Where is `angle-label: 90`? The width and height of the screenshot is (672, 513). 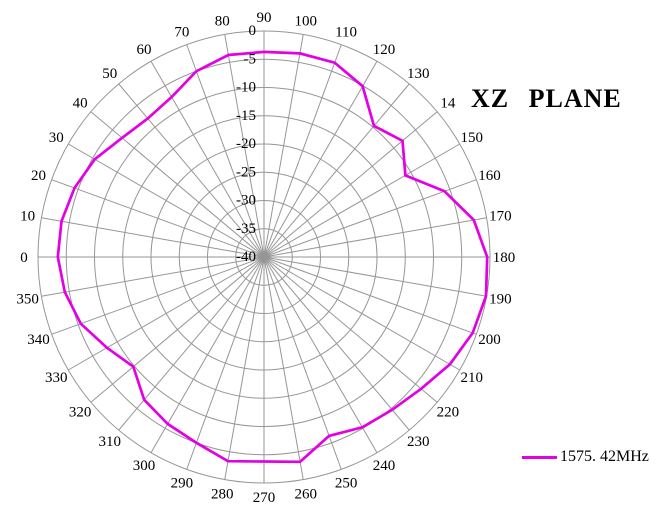 angle-label: 90 is located at coordinates (264, 18).